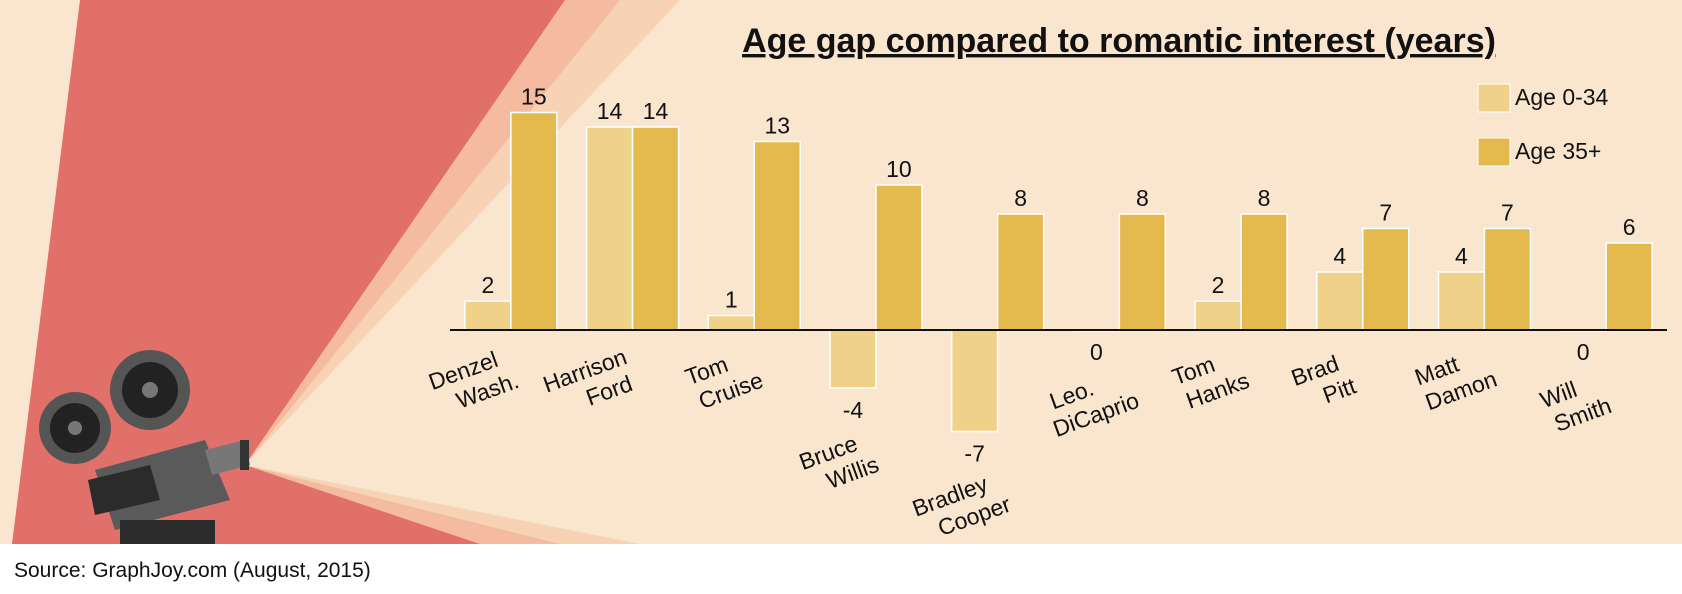 This screenshot has width=1682, height=594. I want to click on value-label: 13, so click(777, 126).